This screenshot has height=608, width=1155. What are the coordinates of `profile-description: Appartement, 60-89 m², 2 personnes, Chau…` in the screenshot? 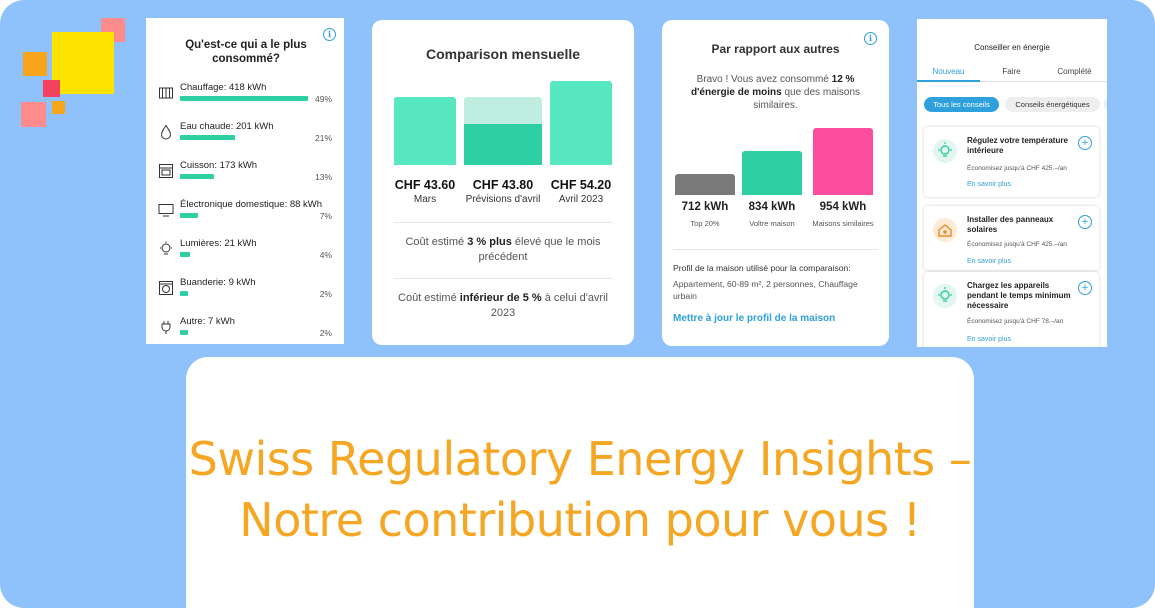 It's located at (765, 290).